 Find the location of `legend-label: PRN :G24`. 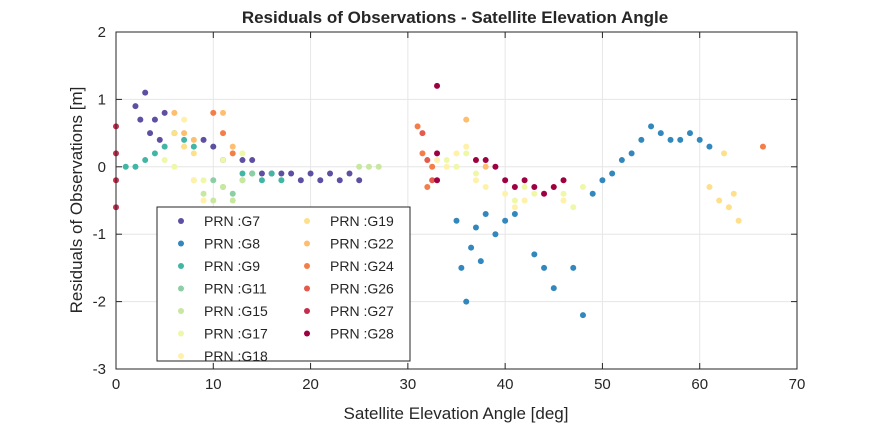

legend-label: PRN :G24 is located at coordinates (362, 266).